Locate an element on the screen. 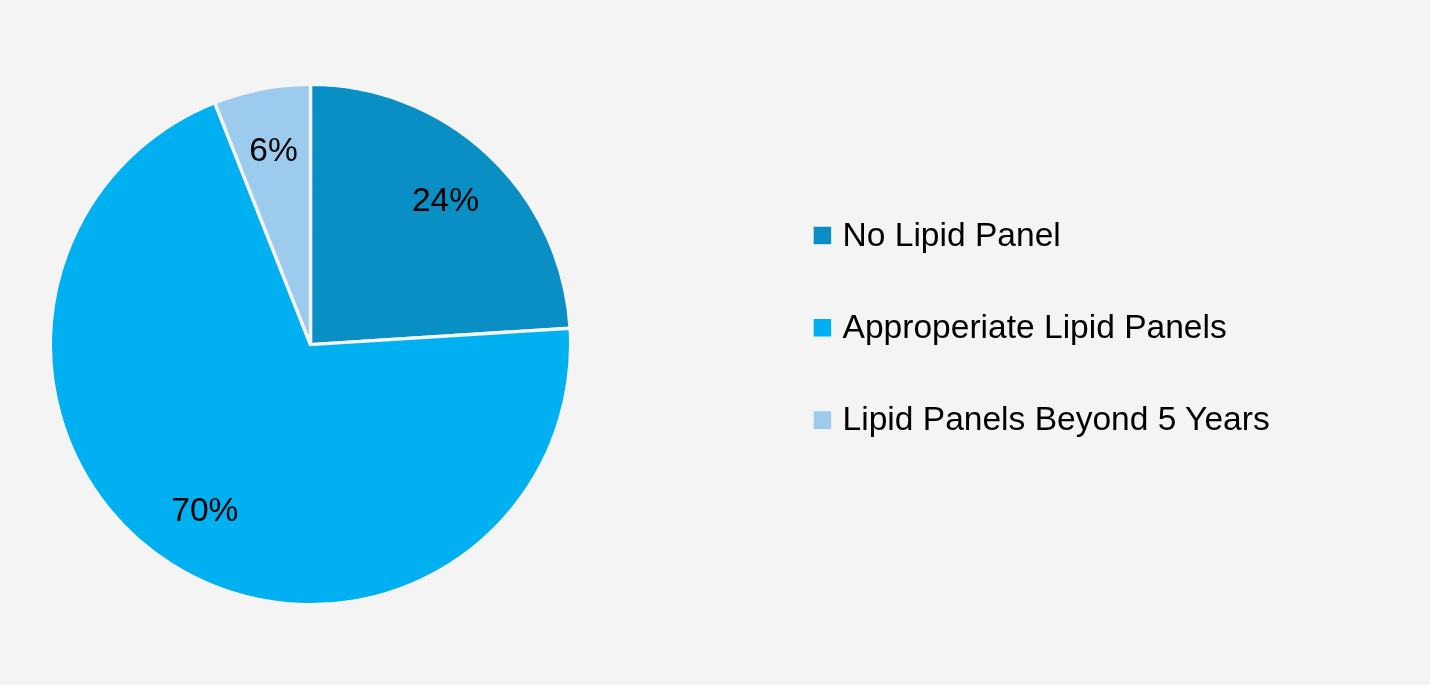 The width and height of the screenshot is (1430, 694). legend-label: Approperiate Lipid Panels is located at coordinates (1034, 326).